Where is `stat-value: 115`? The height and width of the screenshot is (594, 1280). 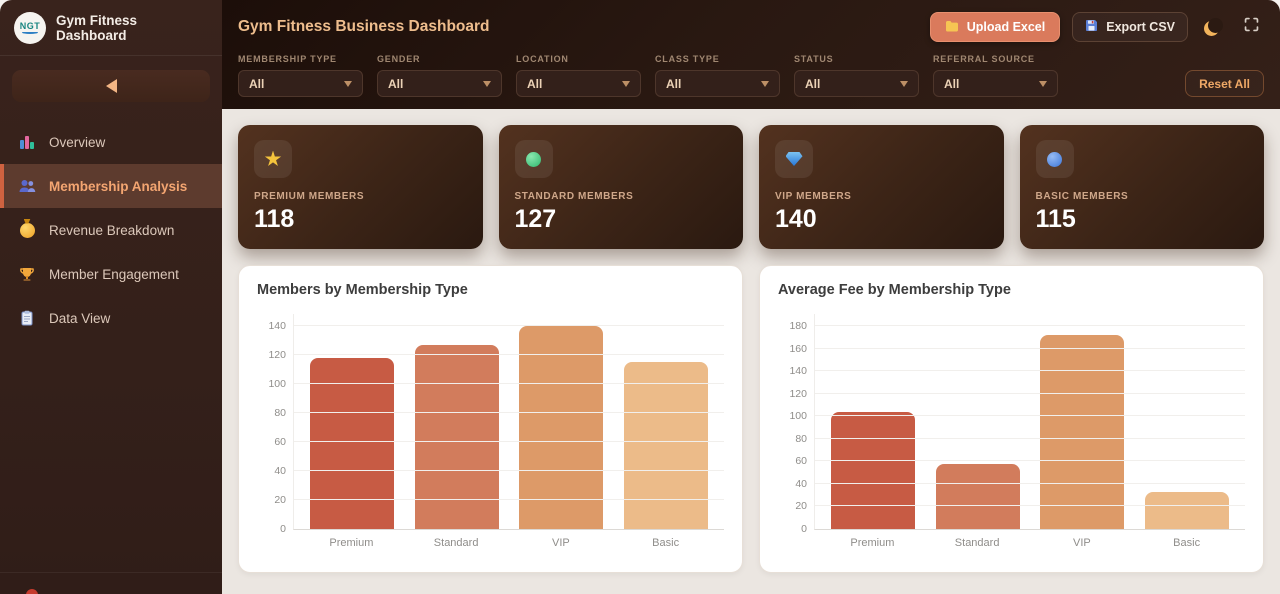
stat-value: 115 is located at coordinates (1055, 219).